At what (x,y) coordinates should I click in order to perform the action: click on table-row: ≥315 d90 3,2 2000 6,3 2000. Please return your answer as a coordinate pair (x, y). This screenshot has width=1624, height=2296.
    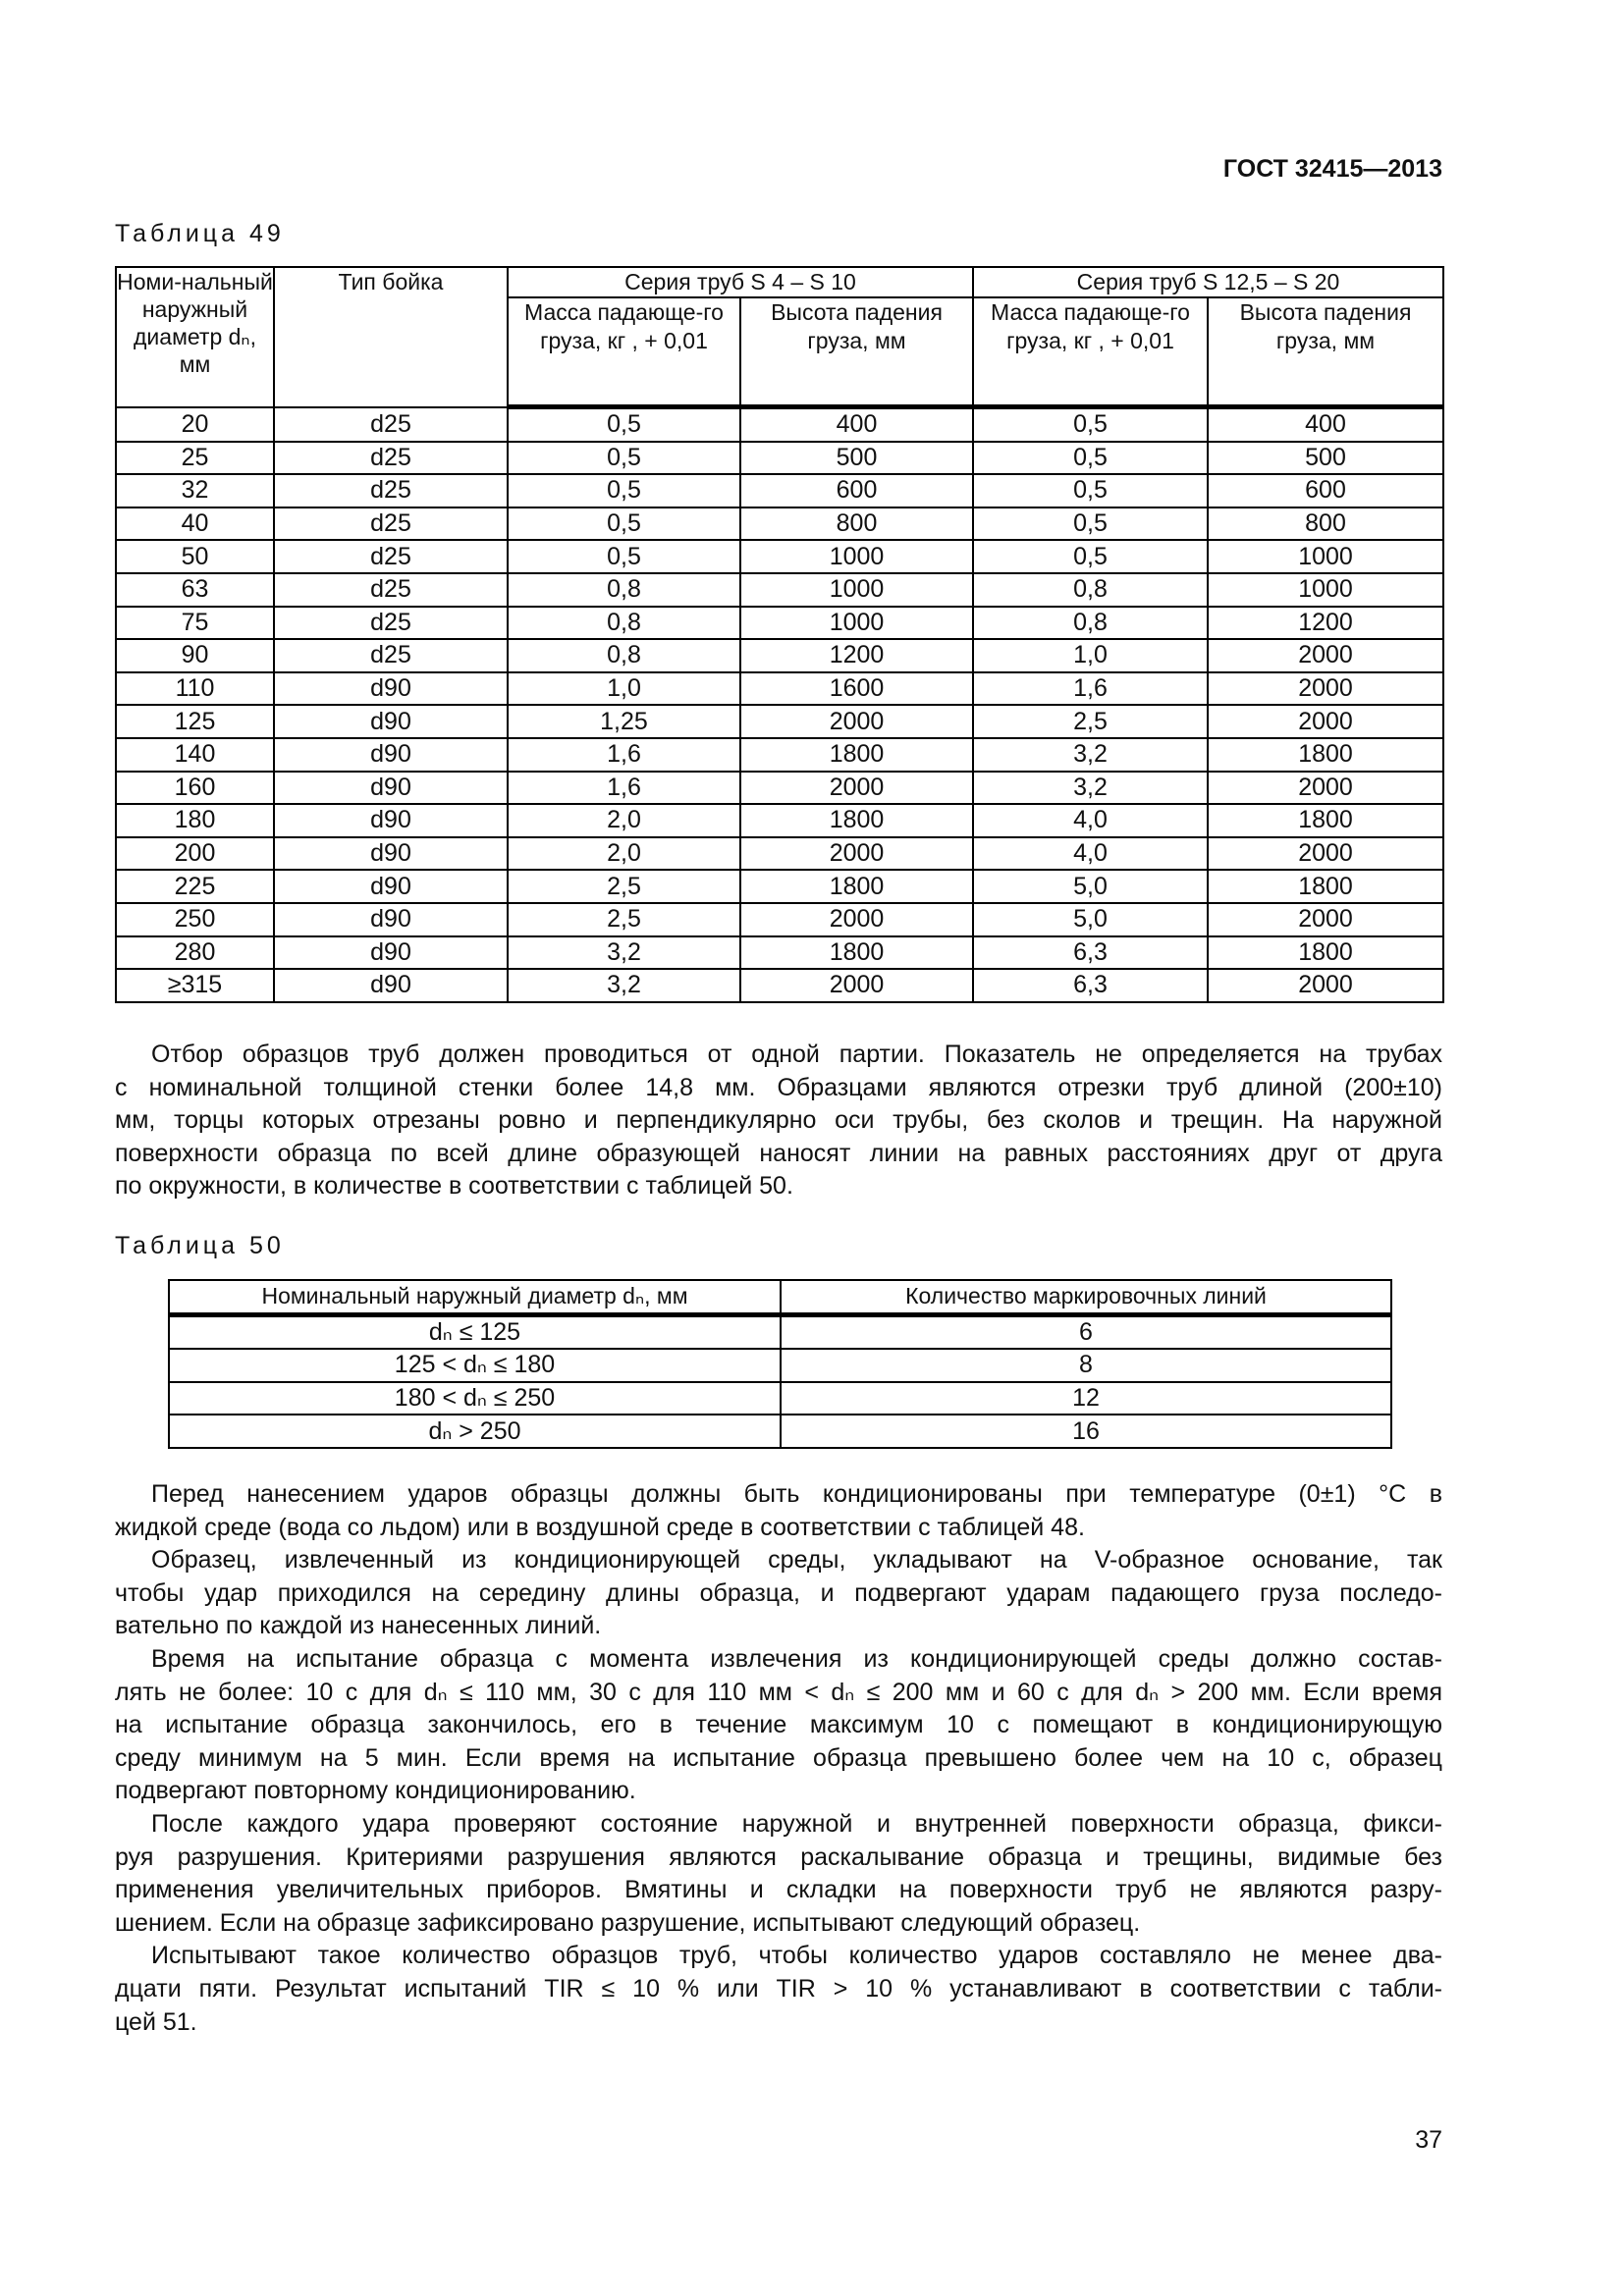
    Looking at the image, I should click on (779, 986).